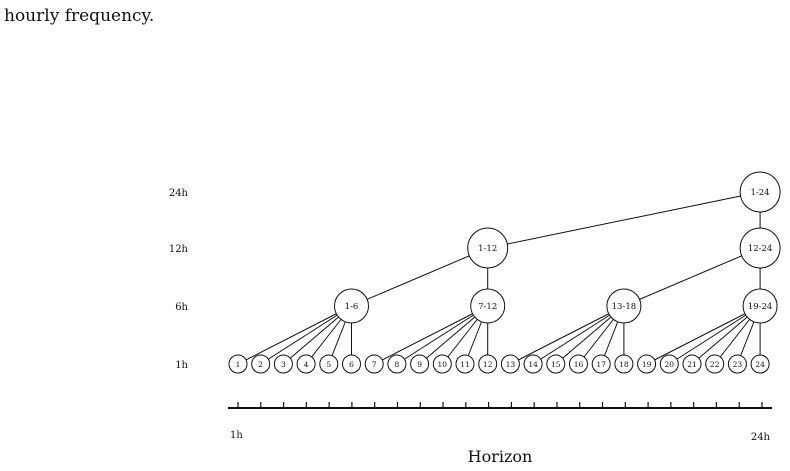 This screenshot has height=471, width=790. I want to click on node-9: 9, so click(420, 364).